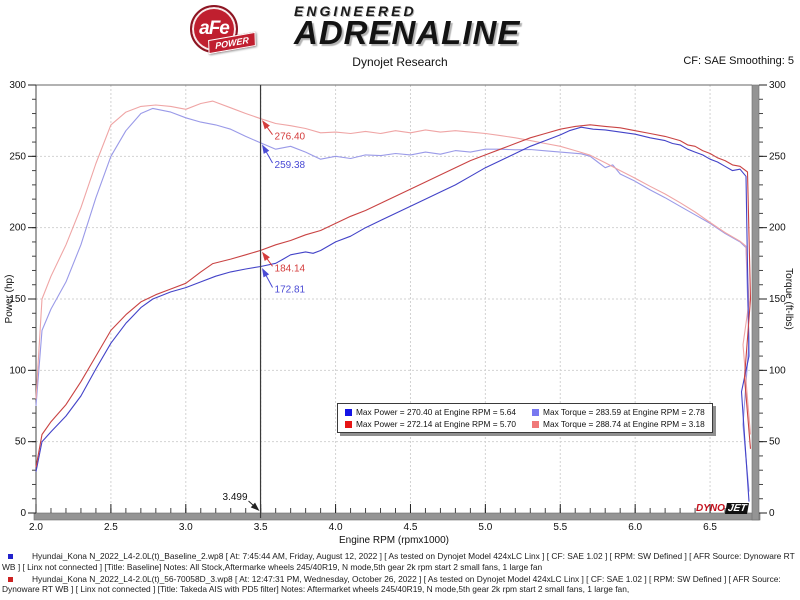 Image resolution: width=800 pixels, height=600 pixels. What do you see at coordinates (485, 527) in the screenshot?
I see `x-tick-label: 5.0` at bounding box center [485, 527].